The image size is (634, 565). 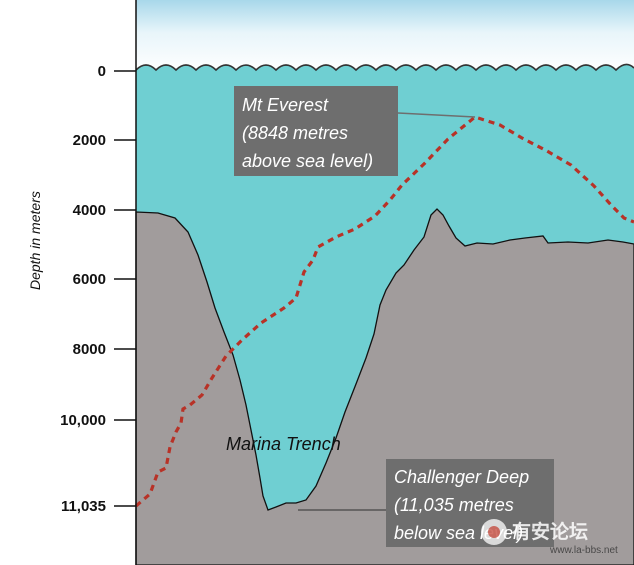 I want to click on watermark: 有安论坛 www.la-bbs.net, so click(x=549, y=537).